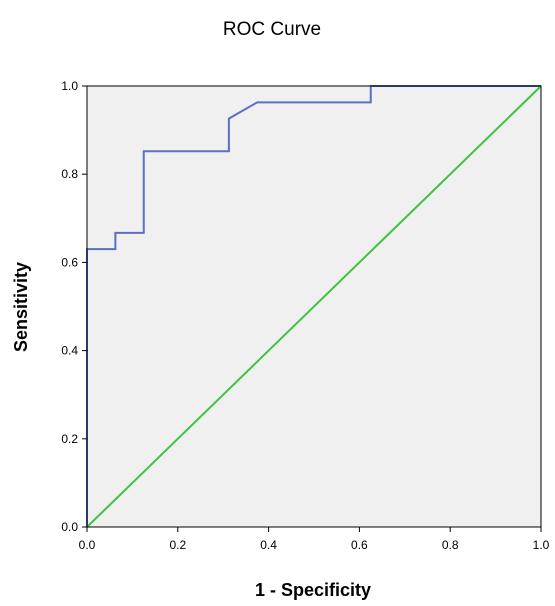 Image resolution: width=555 pixels, height=606 pixels. I want to click on x-tick-label: 0.4, so click(268, 545).